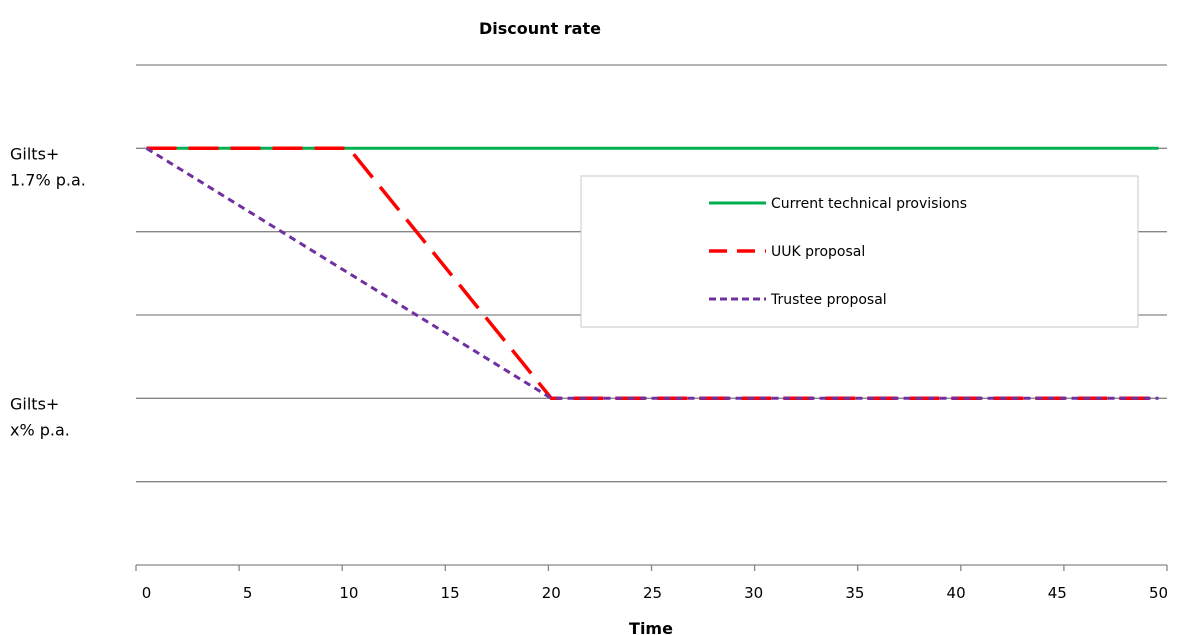 The height and width of the screenshot is (635, 1178). Describe the element at coordinates (651, 583) in the screenshot. I see `x-axis: 0 5 10 15 20 25 30 35 40 45 50` at that location.